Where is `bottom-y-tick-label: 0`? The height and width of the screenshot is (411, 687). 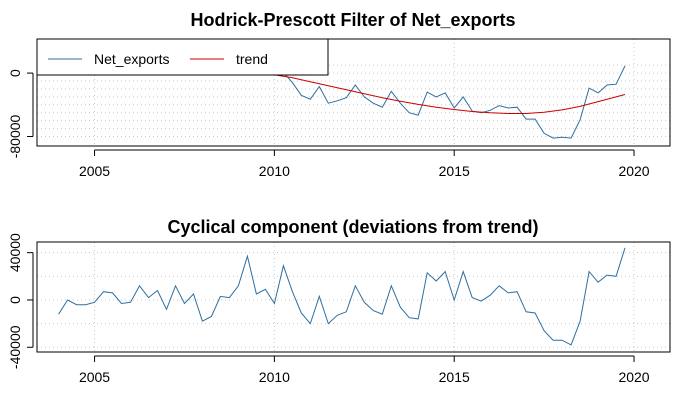
bottom-y-tick-label: 0 is located at coordinates (15, 300).